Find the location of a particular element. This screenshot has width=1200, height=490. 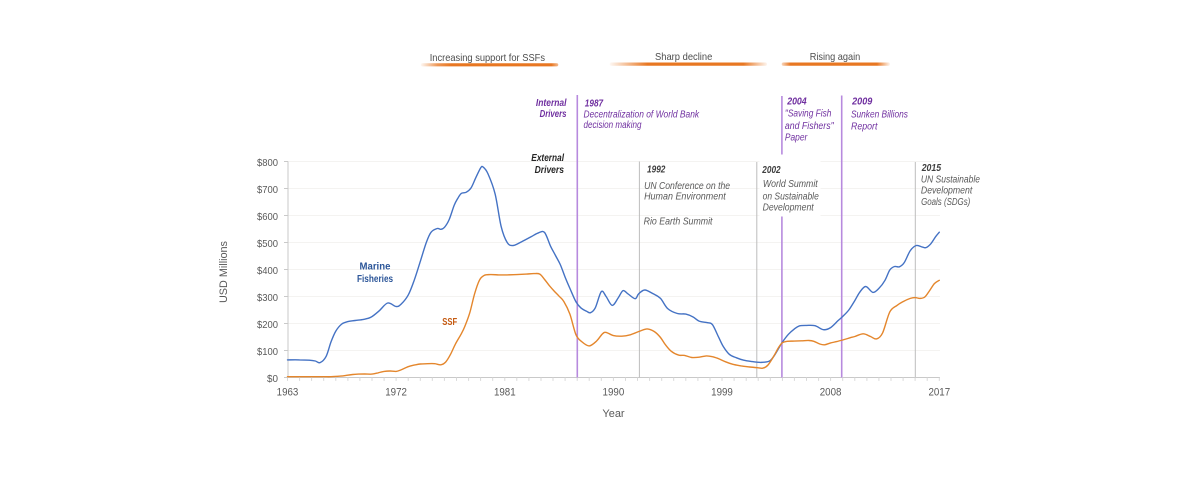

svg-text: on Sustainable is located at coordinates (791, 196).